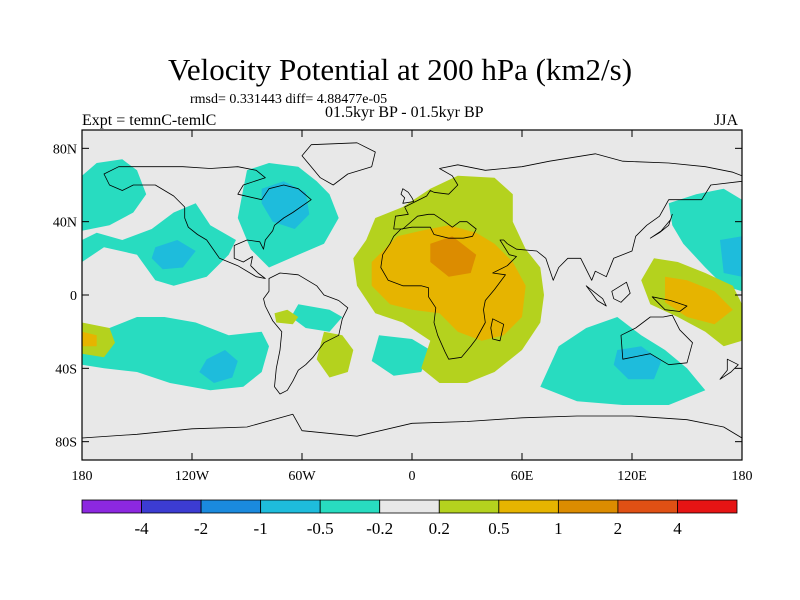 The width and height of the screenshot is (800, 600). Describe the element at coordinates (448, 283) in the screenshot. I see `contour-africa-positive-inner` at that location.